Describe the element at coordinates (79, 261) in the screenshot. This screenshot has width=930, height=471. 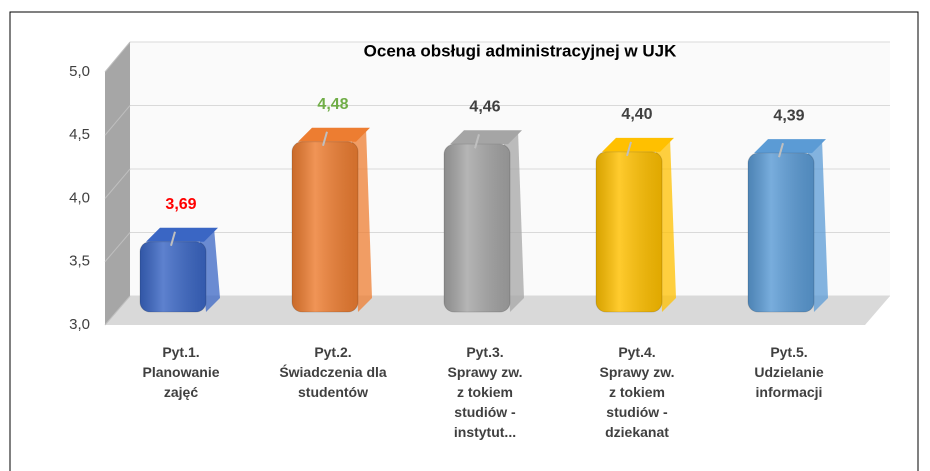
I see `y-tick-label: 3,5` at that location.